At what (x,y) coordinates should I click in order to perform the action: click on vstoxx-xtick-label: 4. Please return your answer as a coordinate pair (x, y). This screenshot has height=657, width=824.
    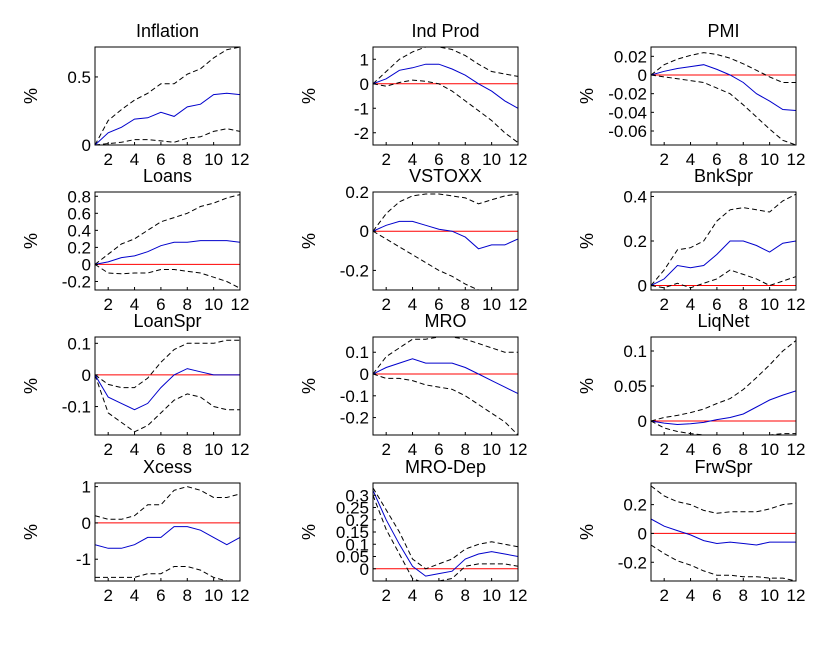
    Looking at the image, I should click on (412, 304).